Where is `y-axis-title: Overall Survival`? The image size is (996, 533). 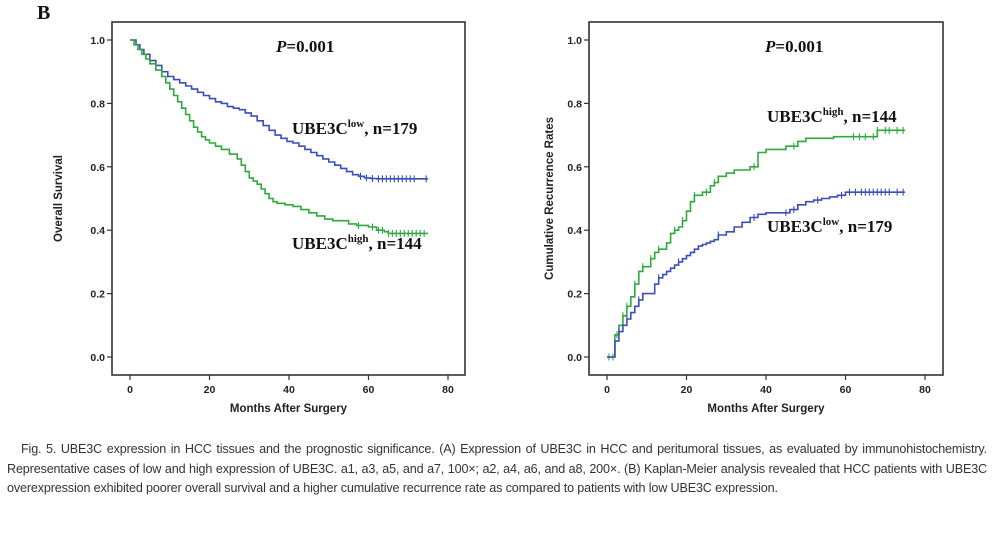
y-axis-title: Overall Survival is located at coordinates (59, 198).